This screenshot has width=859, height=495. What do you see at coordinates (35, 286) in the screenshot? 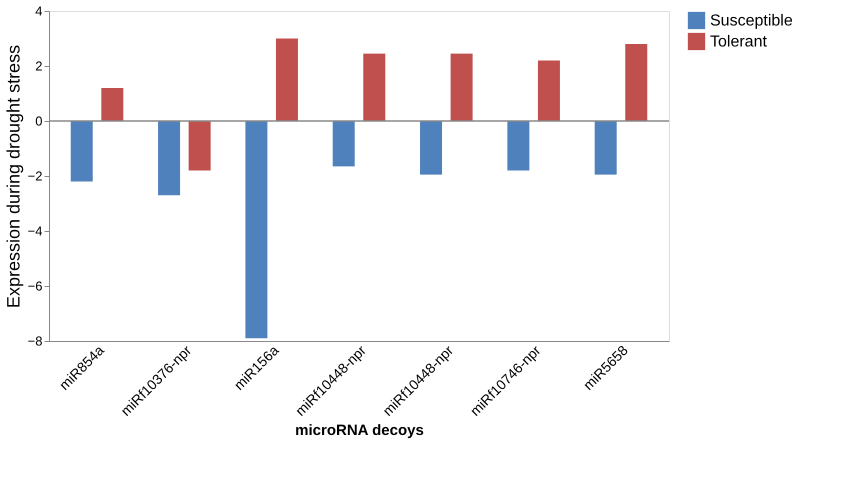
I see `y-tick-label: −6` at bounding box center [35, 286].